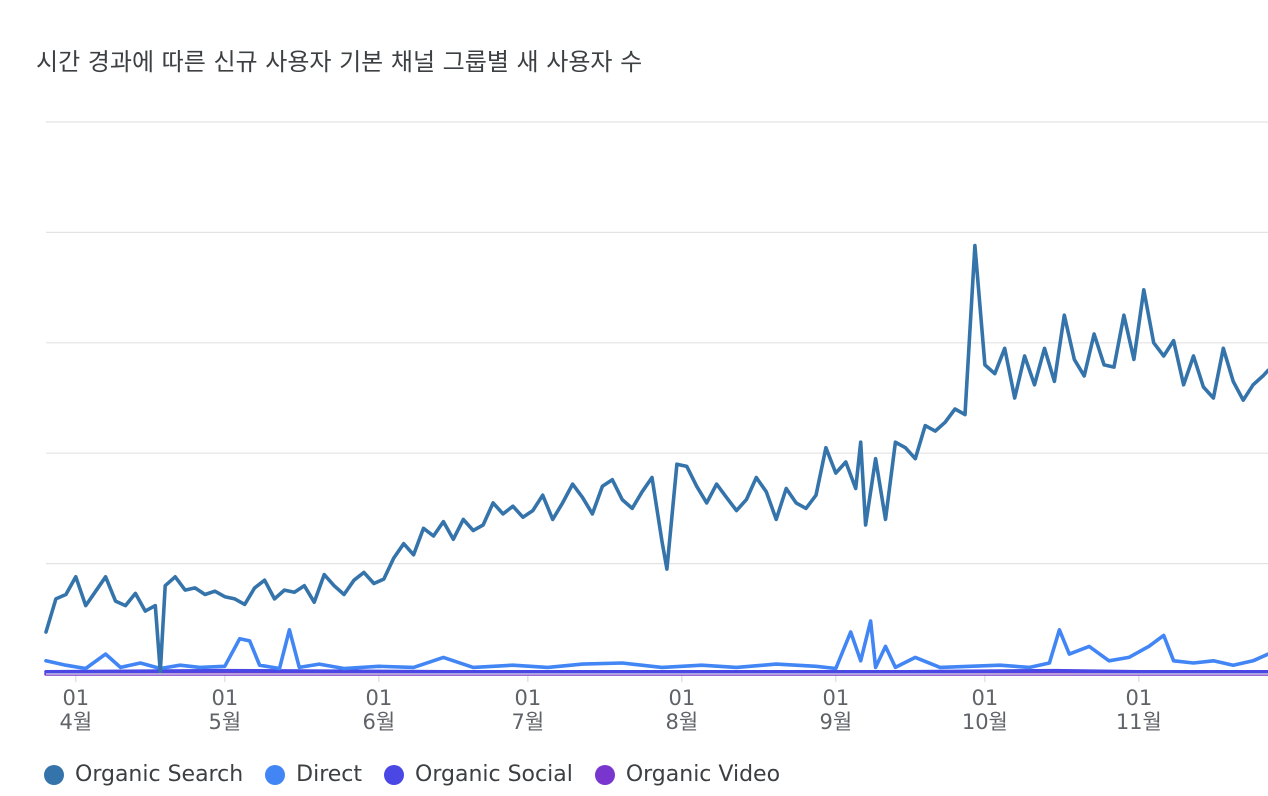 The height and width of the screenshot is (796, 1268). Describe the element at coordinates (985, 722) in the screenshot. I see `x-tick-month-label: 10월` at that location.